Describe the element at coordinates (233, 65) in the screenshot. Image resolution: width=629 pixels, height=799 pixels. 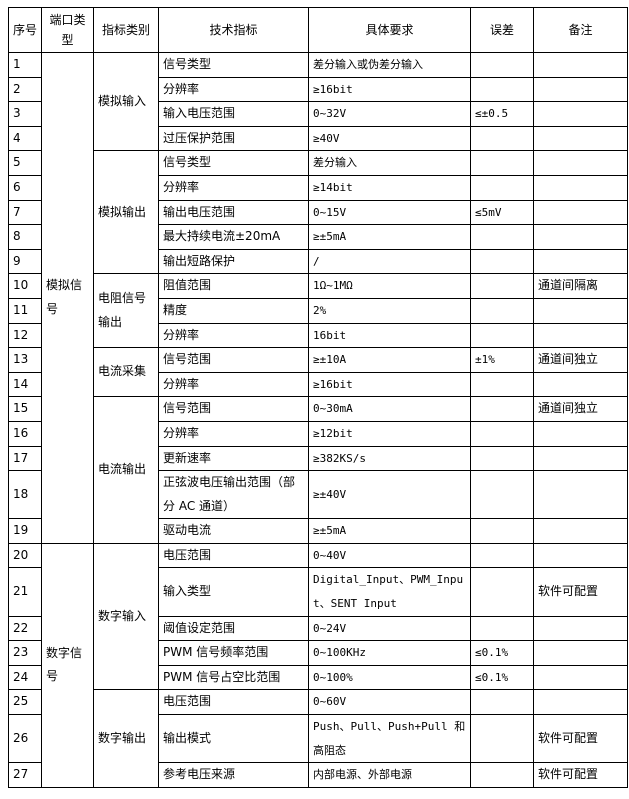
I see `spec-name: 信号类型` at that location.